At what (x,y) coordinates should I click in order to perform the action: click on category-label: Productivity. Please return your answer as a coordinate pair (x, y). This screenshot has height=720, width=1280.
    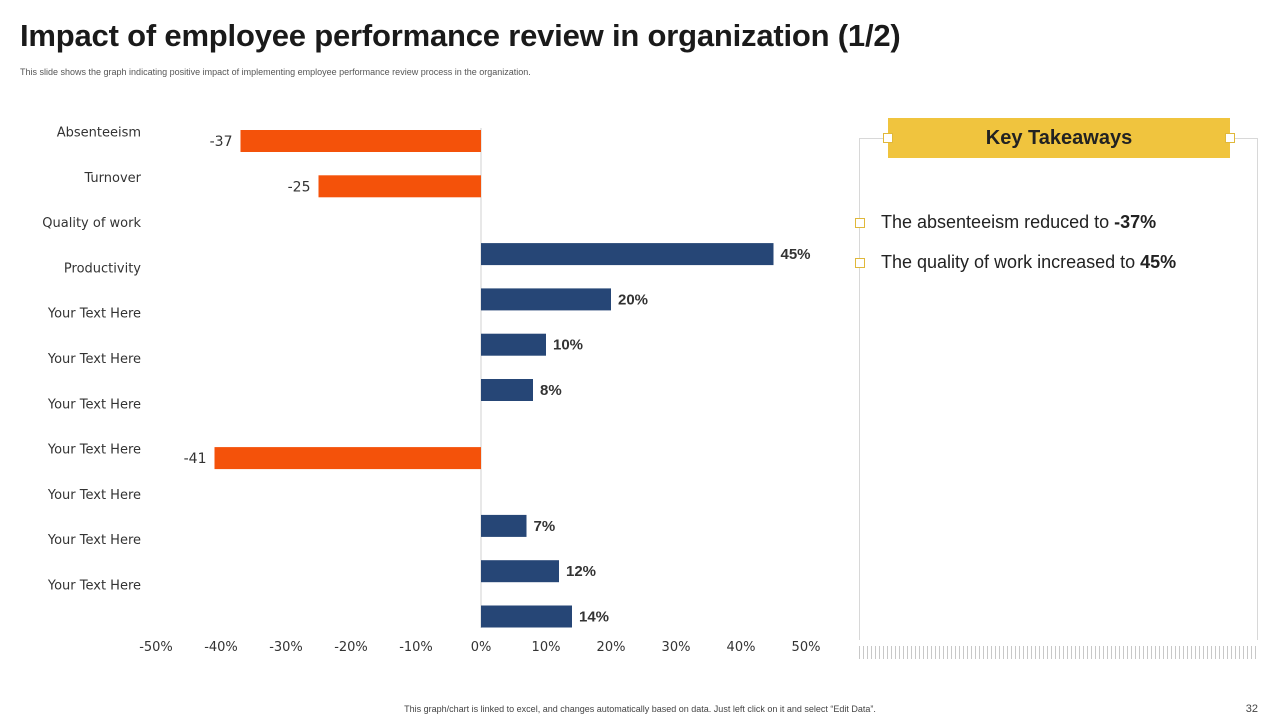
    Looking at the image, I should click on (102, 268).